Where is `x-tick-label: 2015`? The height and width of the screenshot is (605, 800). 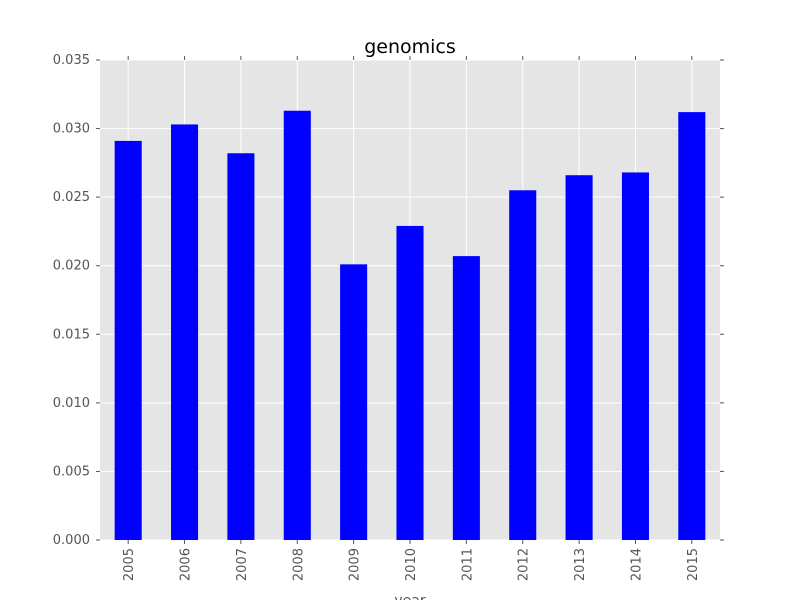
x-tick-label: 2015 is located at coordinates (693, 564).